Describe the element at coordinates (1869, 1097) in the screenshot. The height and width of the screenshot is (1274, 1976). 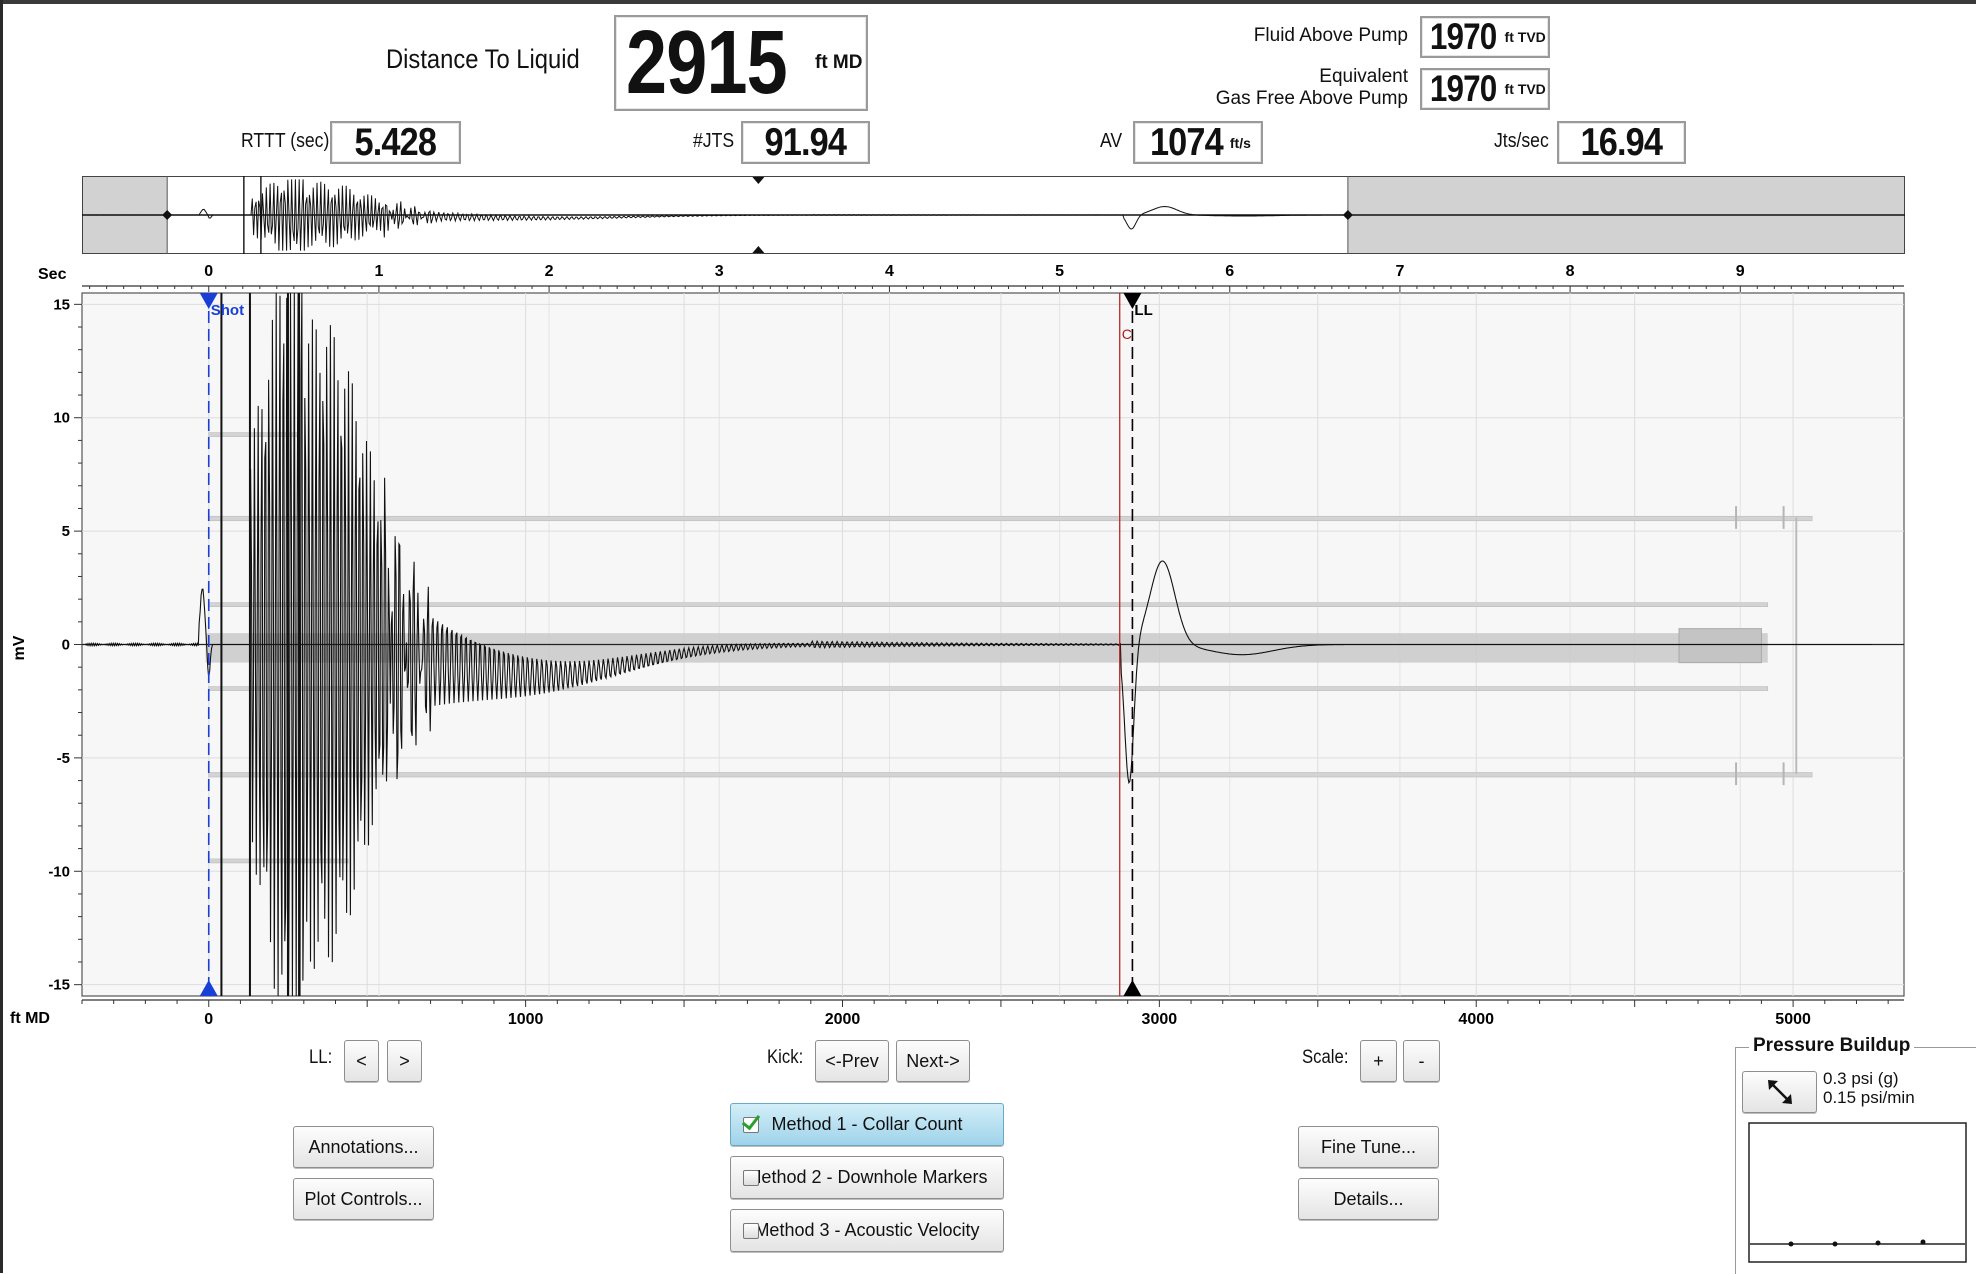
I see `pressure-rate: 0.15 psi/min` at that location.